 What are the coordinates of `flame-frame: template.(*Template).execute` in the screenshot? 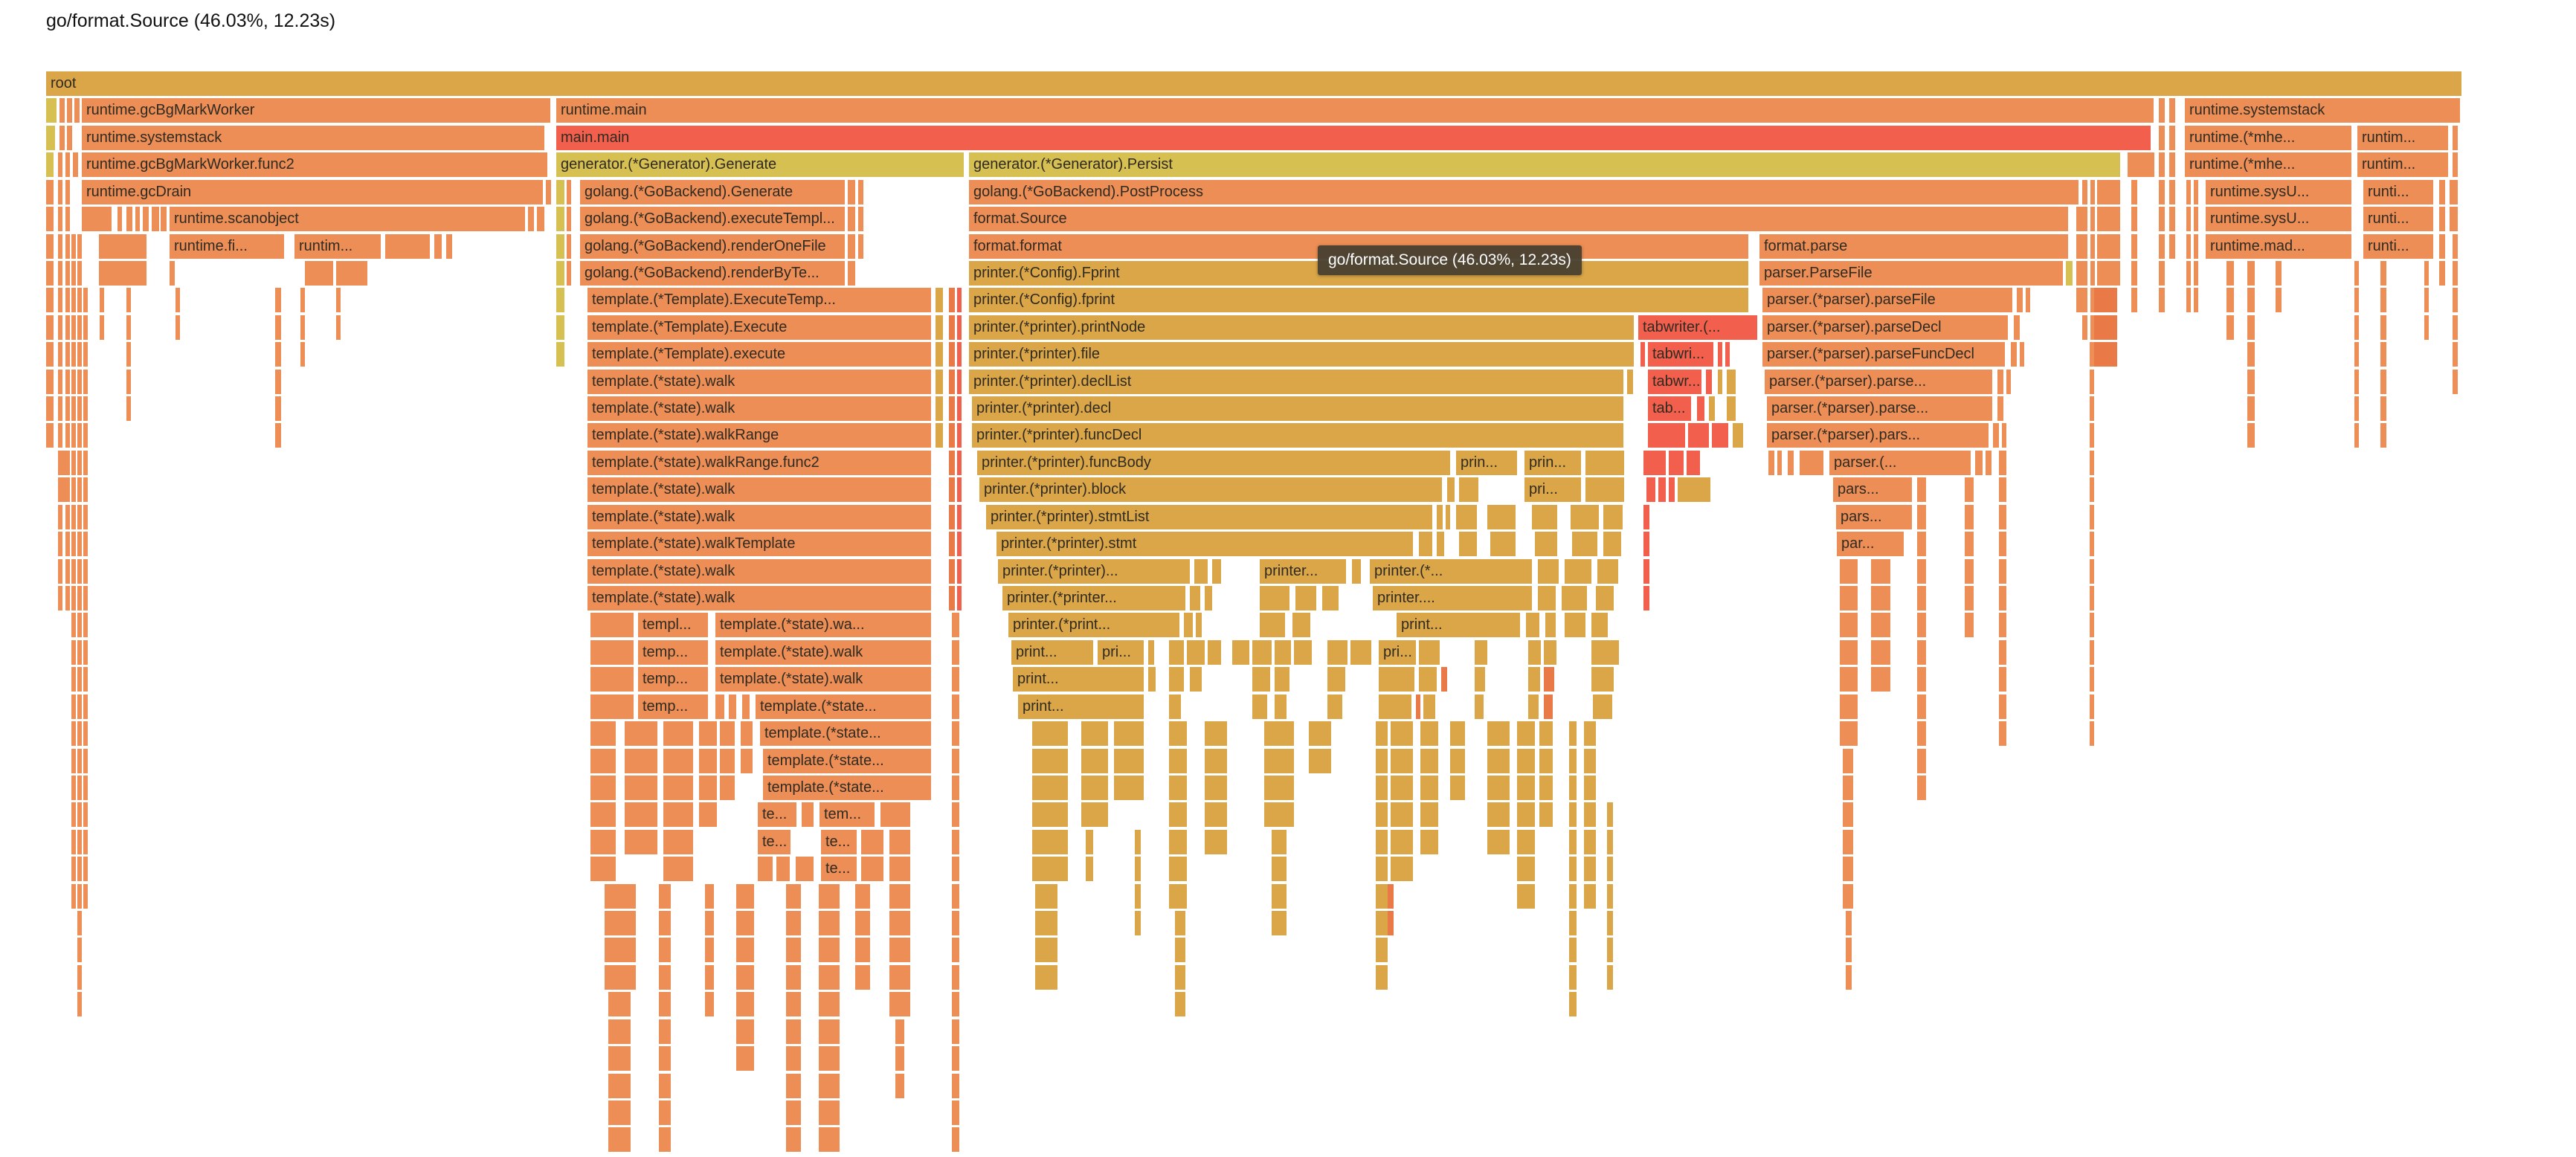 It's located at (759, 354).